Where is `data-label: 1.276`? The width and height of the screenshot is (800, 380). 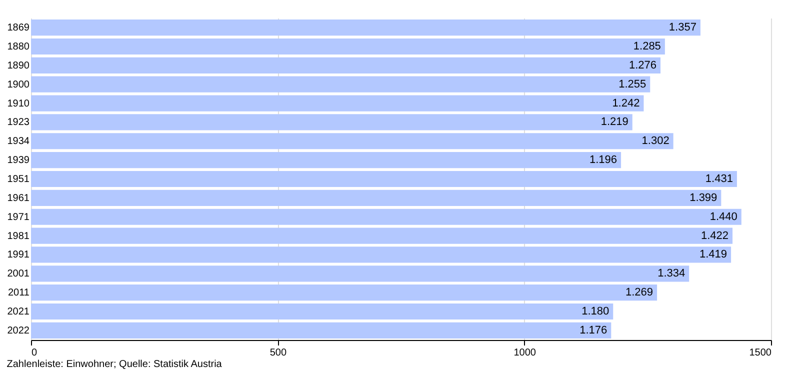 data-label: 1.276 is located at coordinates (642, 65).